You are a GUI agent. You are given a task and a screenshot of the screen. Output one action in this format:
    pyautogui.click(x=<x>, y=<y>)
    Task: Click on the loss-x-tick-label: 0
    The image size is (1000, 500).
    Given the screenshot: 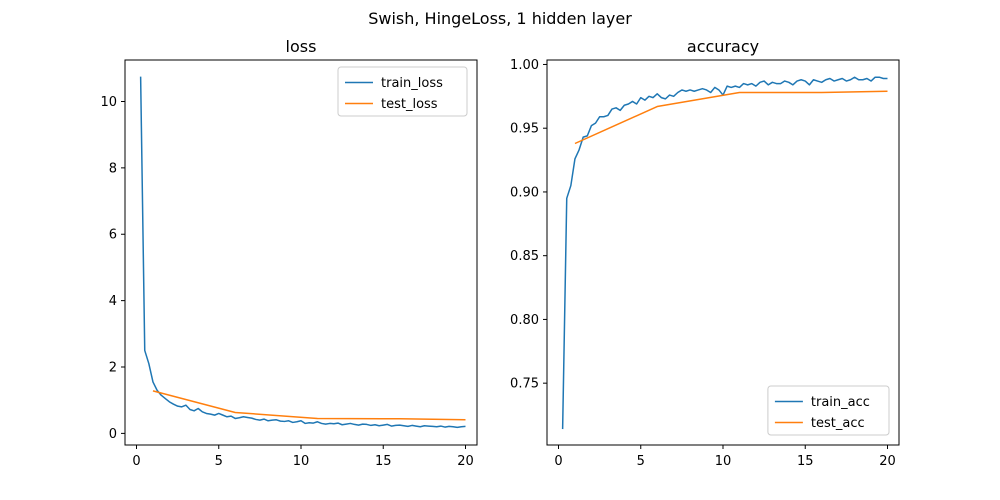 What is the action you would take?
    pyautogui.click(x=136, y=461)
    